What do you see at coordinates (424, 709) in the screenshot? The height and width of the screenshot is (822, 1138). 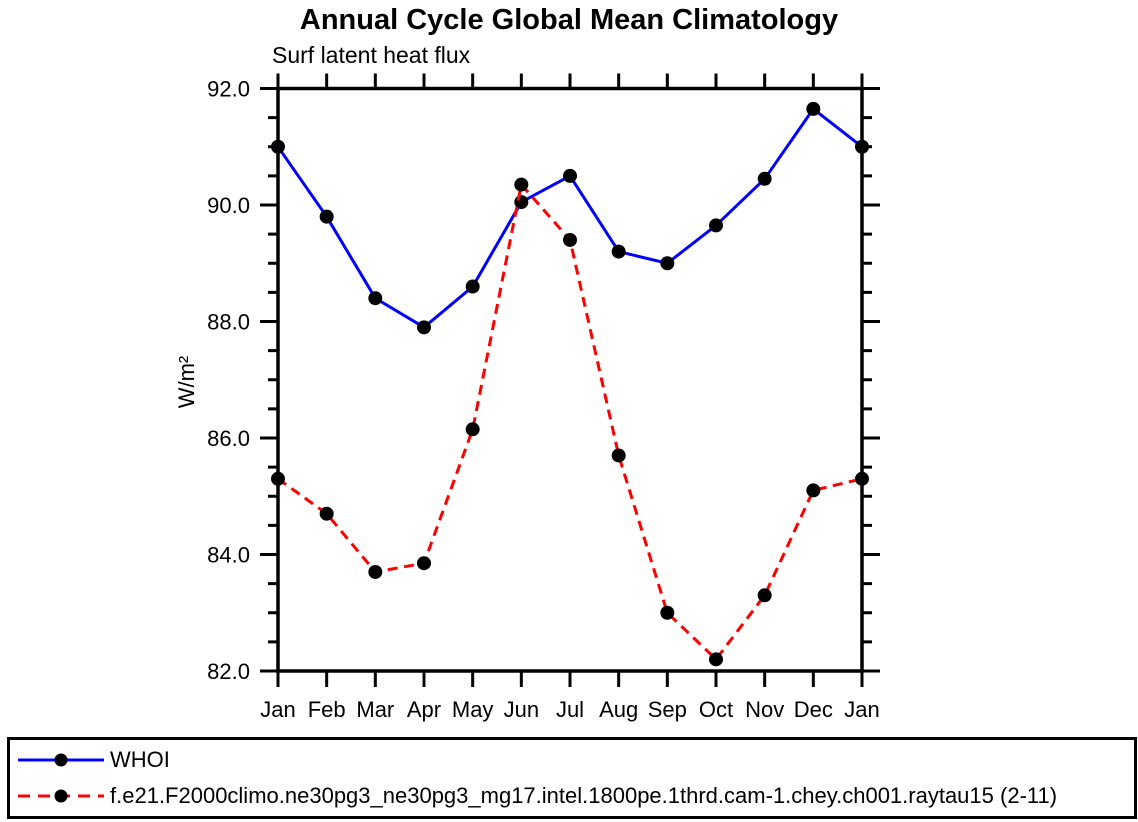 I see `x-tick-label: Apr` at bounding box center [424, 709].